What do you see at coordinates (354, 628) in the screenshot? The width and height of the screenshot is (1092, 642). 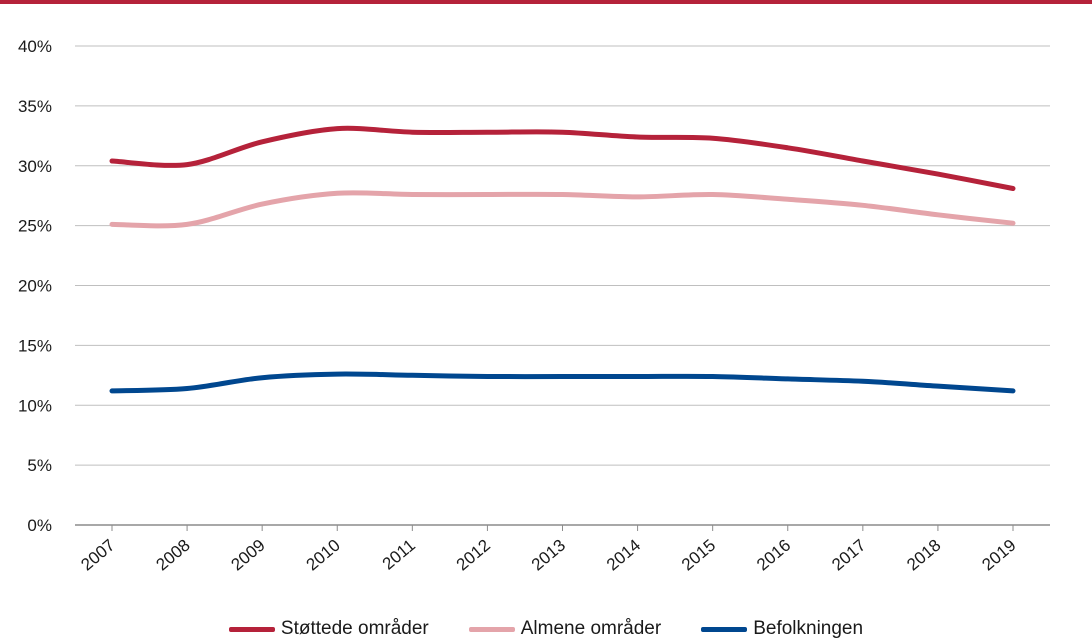 I see `legend-label-stottede: Støttede områder` at bounding box center [354, 628].